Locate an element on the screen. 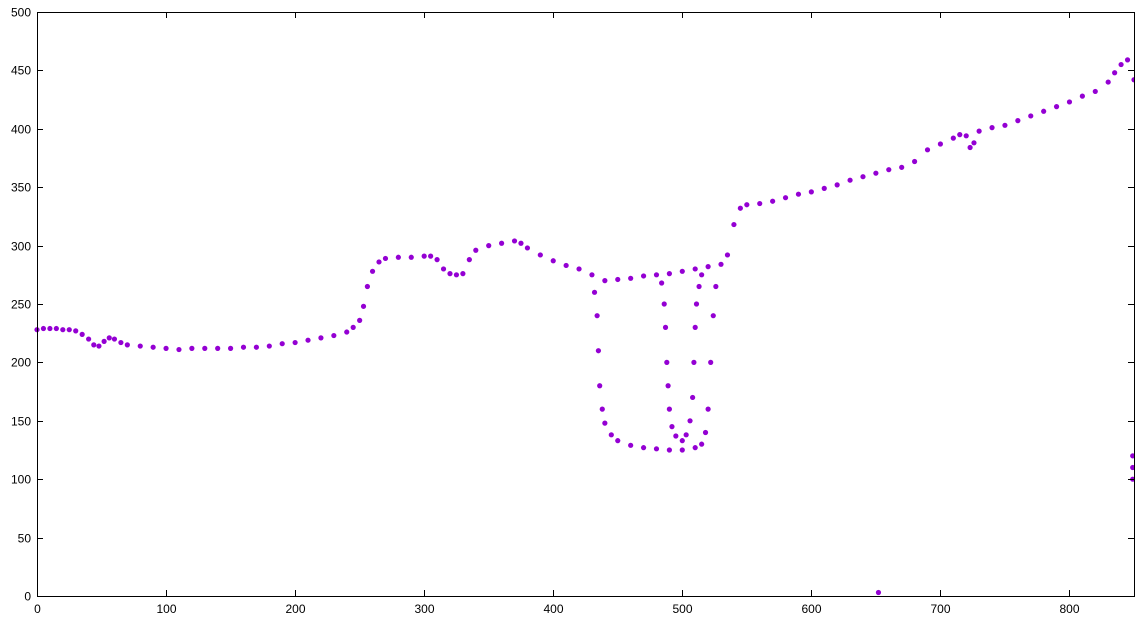 Image resolution: width=1135 pixels, height=621 pixels. x-tick-label: 300 is located at coordinates (424, 609).